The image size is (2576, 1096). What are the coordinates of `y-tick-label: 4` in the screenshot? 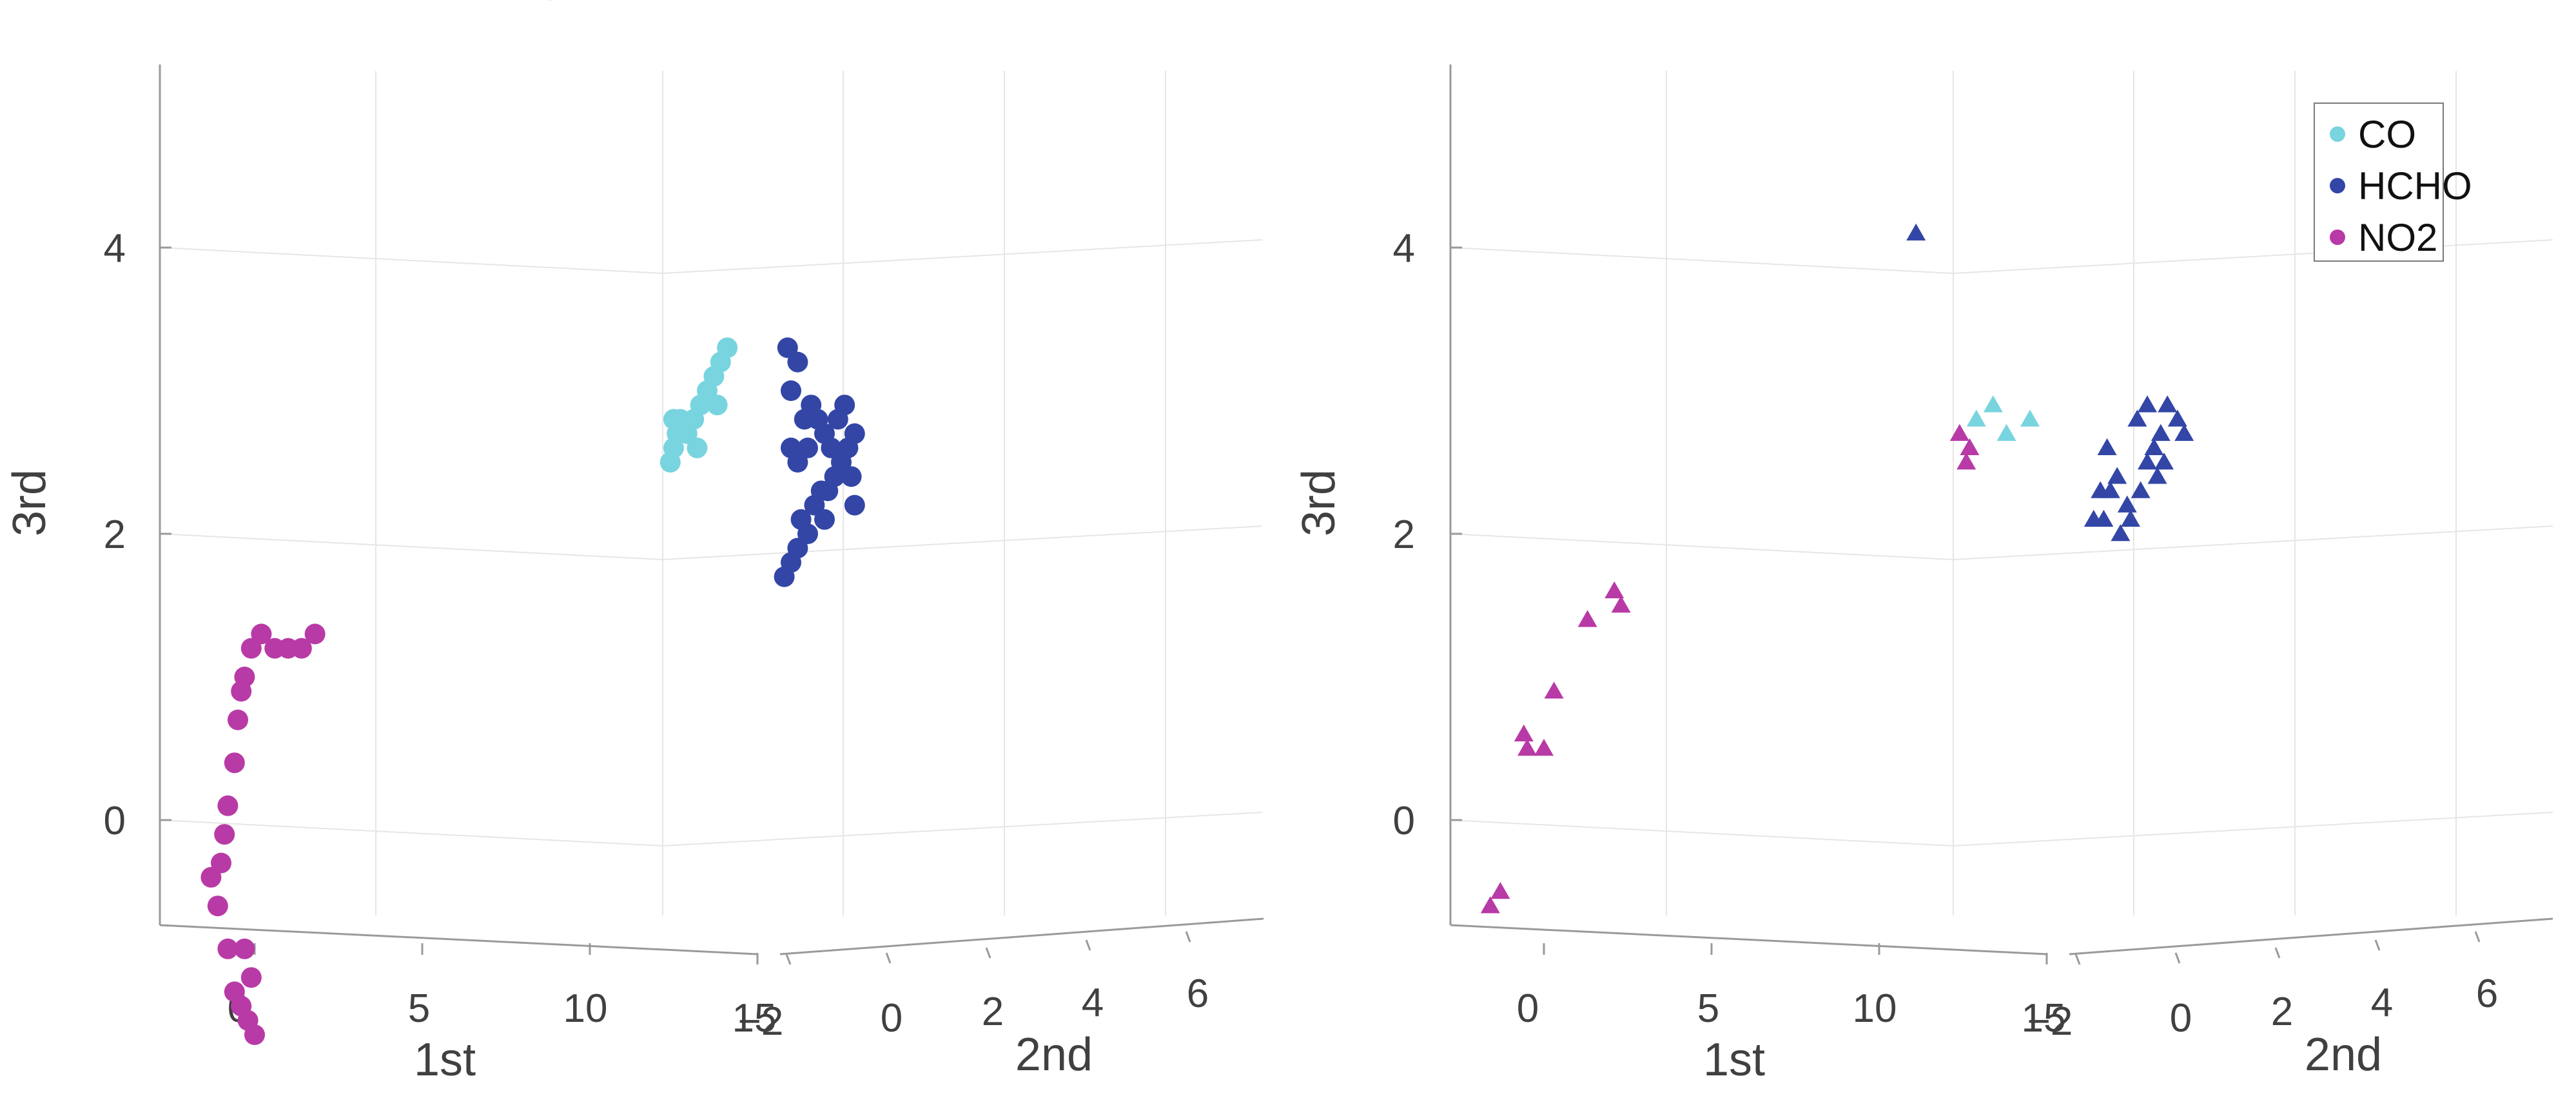 It's located at (1093, 1003).